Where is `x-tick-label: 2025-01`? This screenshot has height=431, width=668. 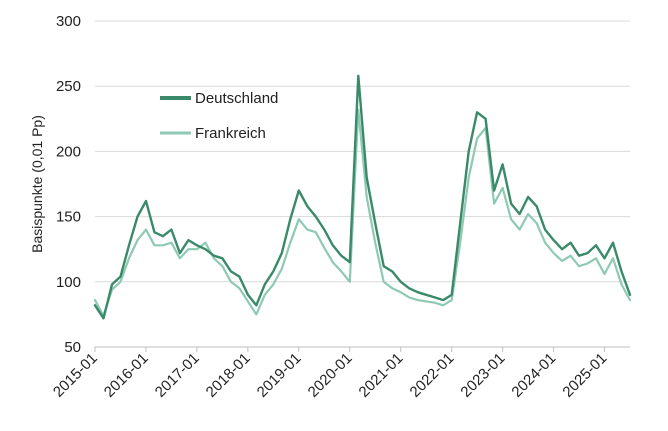 x-tick-label: 2025-01 is located at coordinates (584, 375).